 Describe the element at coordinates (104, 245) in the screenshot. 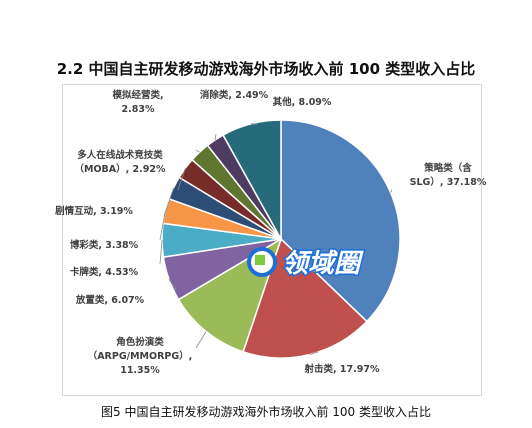

I see `slice-label: 博彩类, 3.38%` at that location.